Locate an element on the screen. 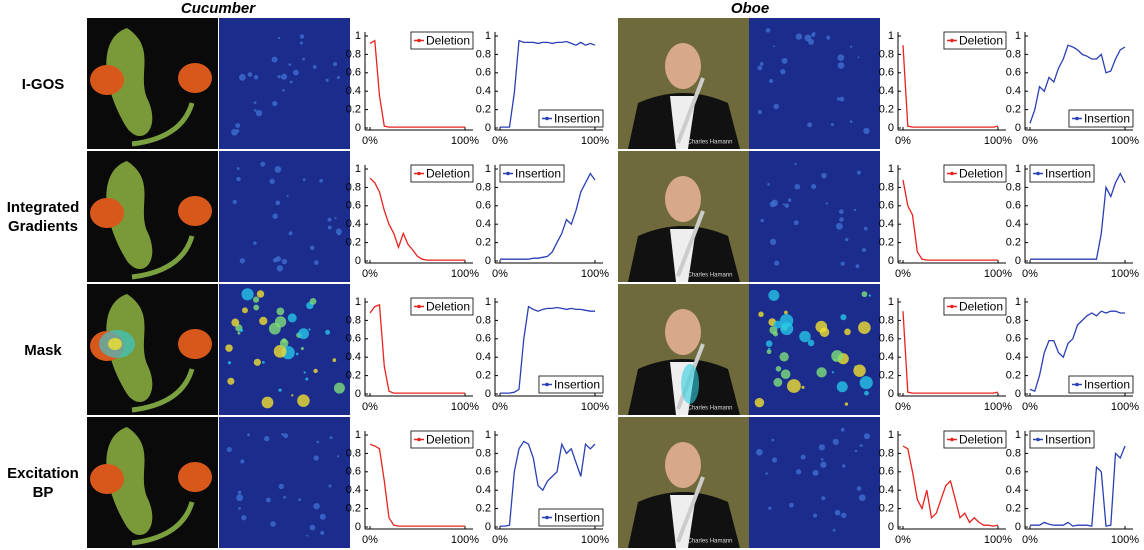 This screenshot has width=1144, height=550. row-label: Mask is located at coordinates (43, 350).